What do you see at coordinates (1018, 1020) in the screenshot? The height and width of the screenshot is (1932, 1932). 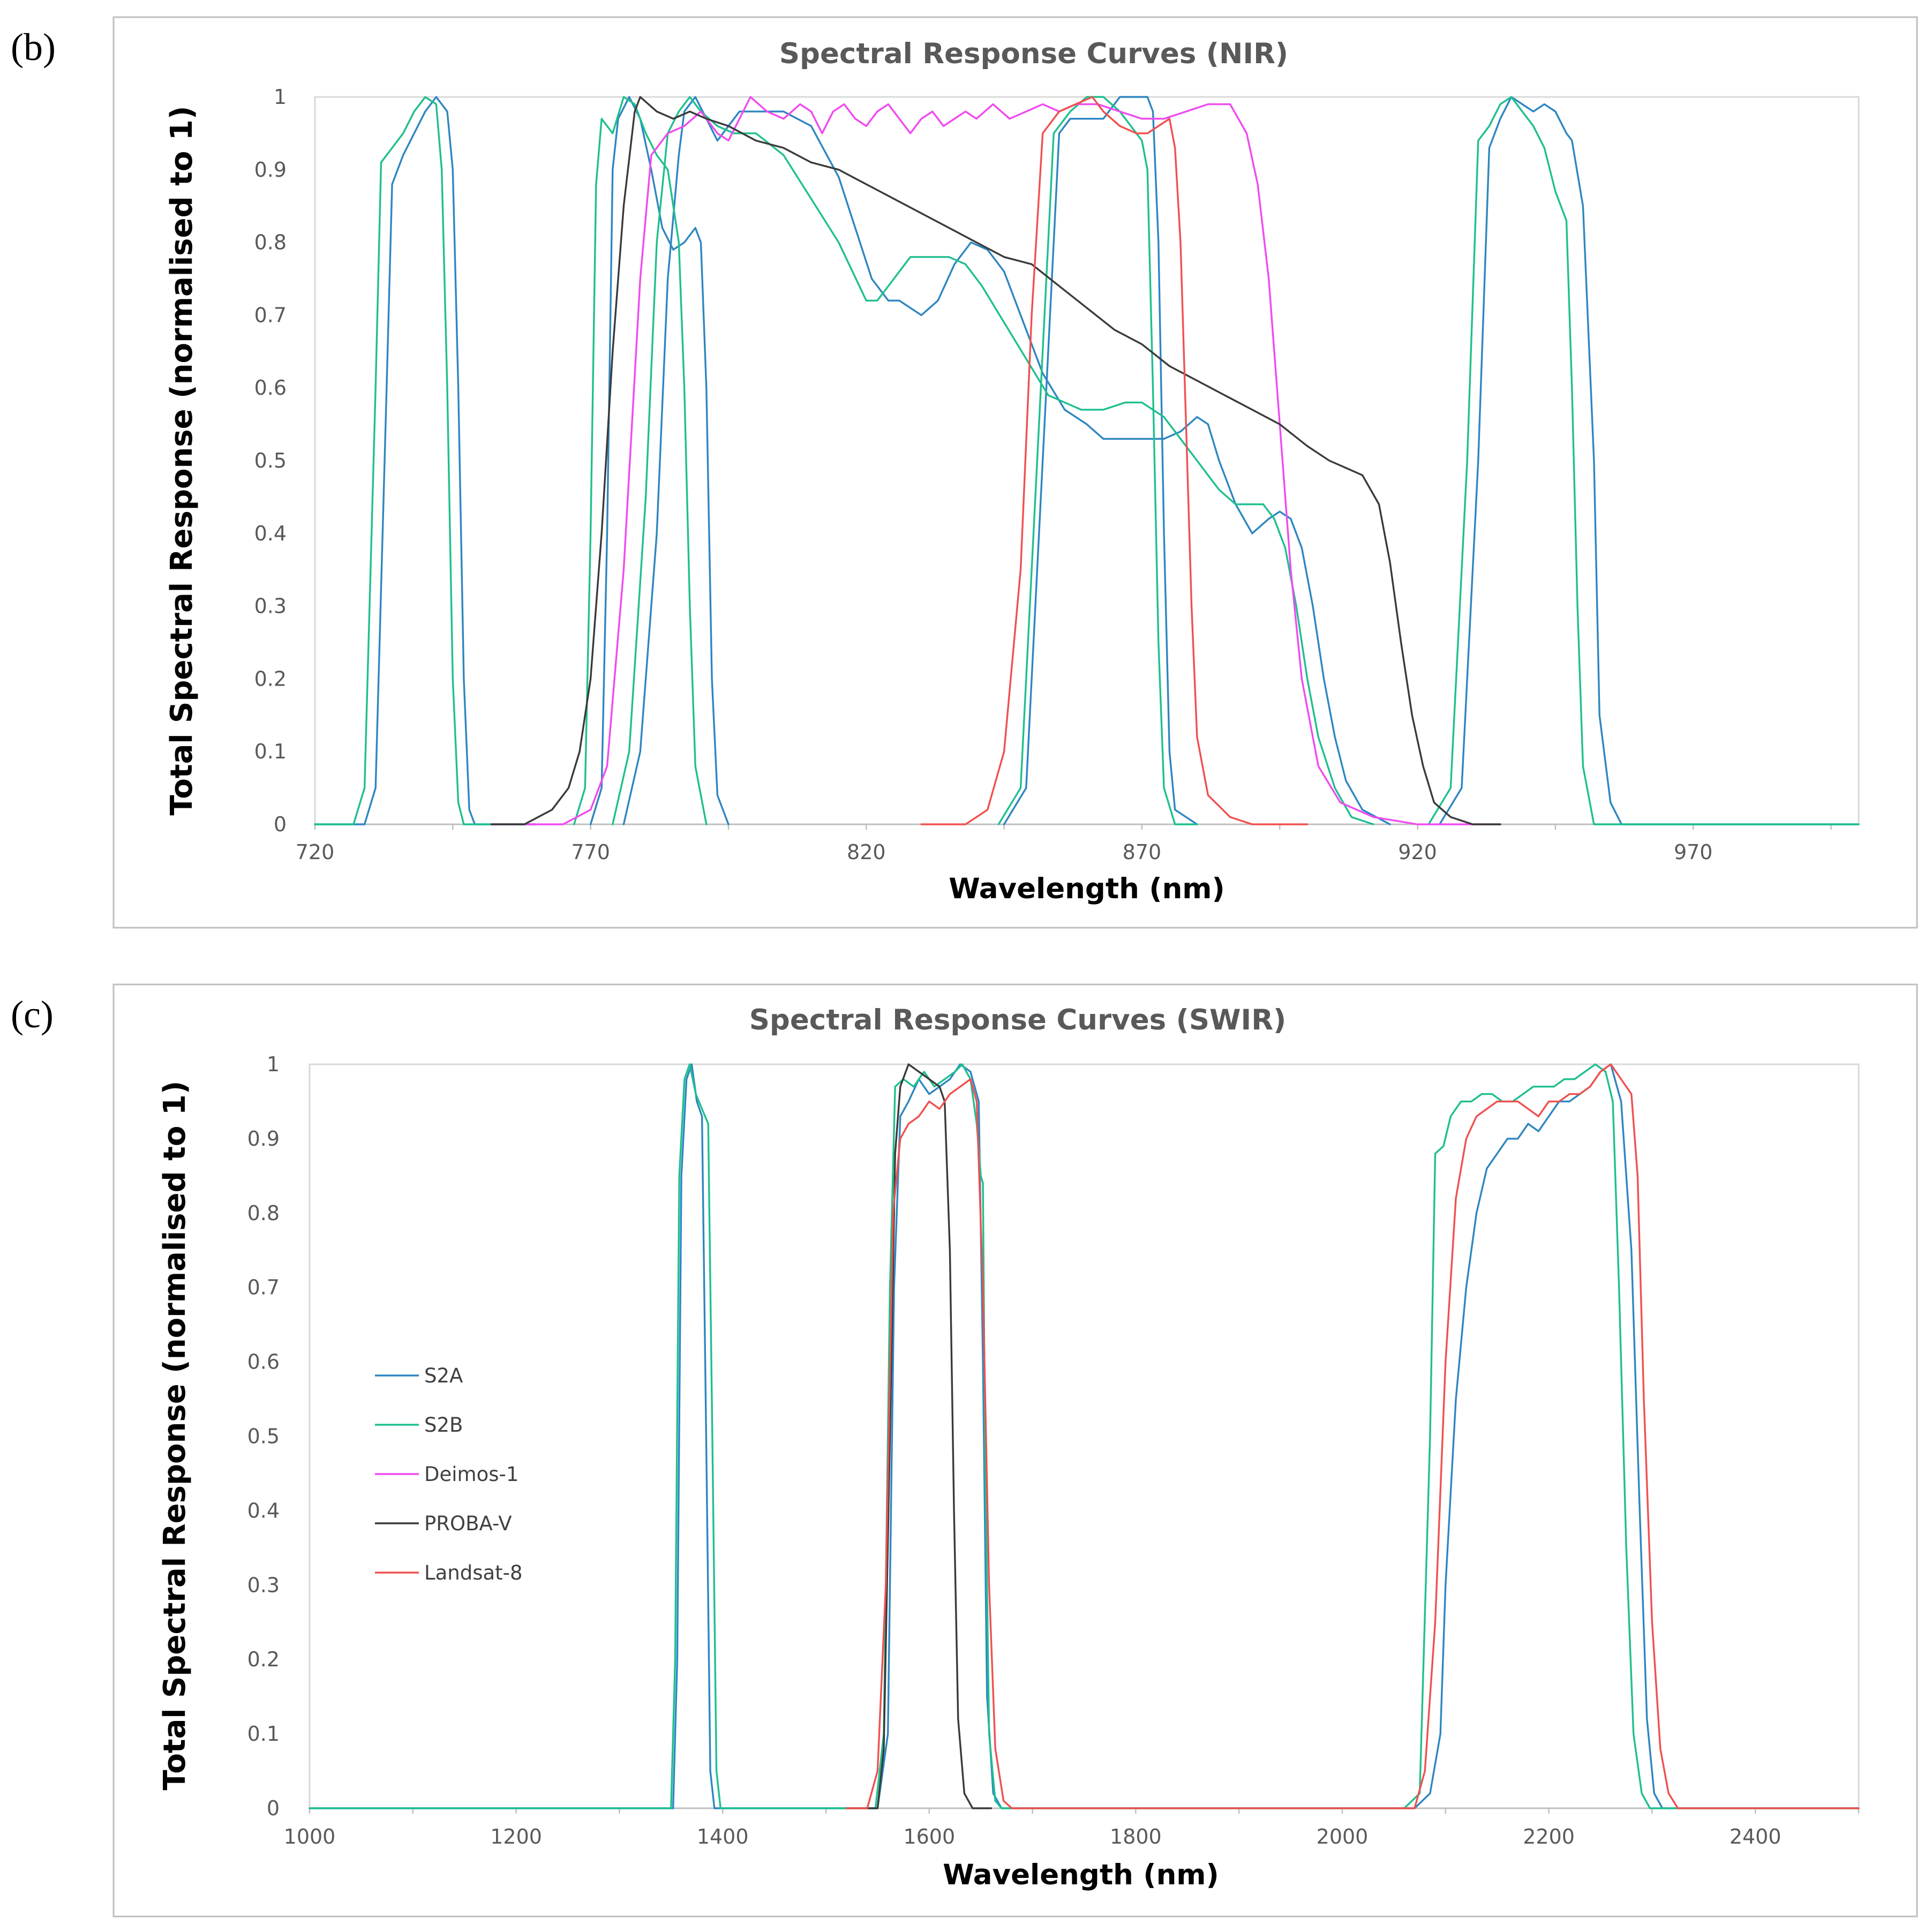 I see `swir-chart-title: Spectral Response Curves (SWIR)` at bounding box center [1018, 1020].